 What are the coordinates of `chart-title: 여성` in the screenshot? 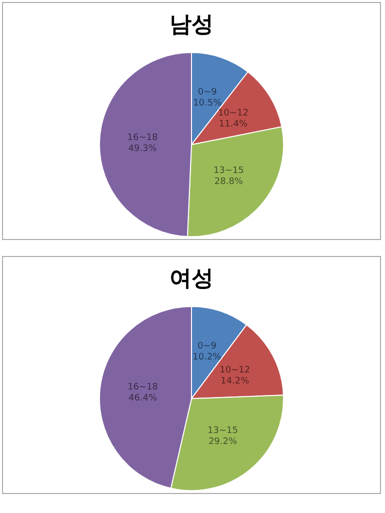 It's located at (192, 279).